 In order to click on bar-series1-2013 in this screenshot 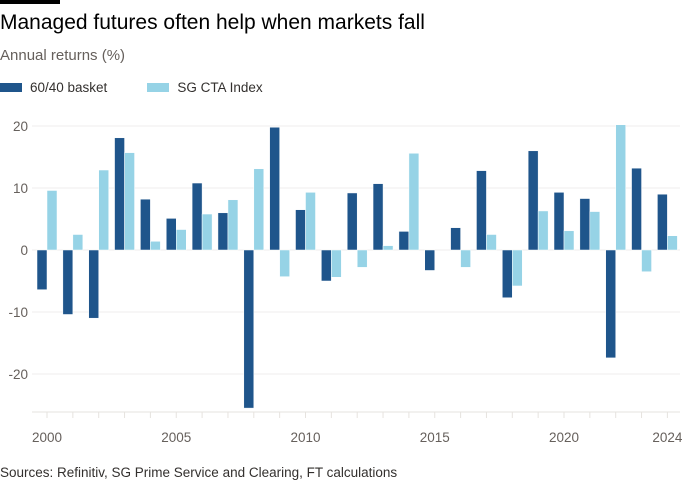, I will do `click(378, 217)`.